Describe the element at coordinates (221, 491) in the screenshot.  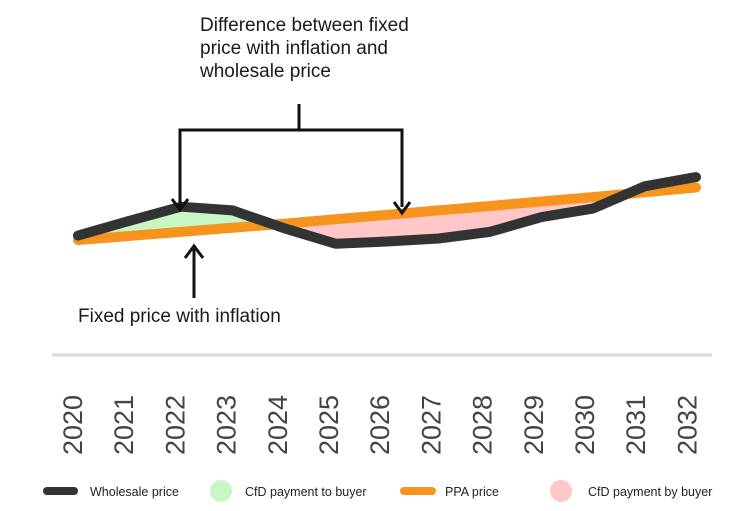
I see `legend-mark-cfd-to-buyer` at that location.